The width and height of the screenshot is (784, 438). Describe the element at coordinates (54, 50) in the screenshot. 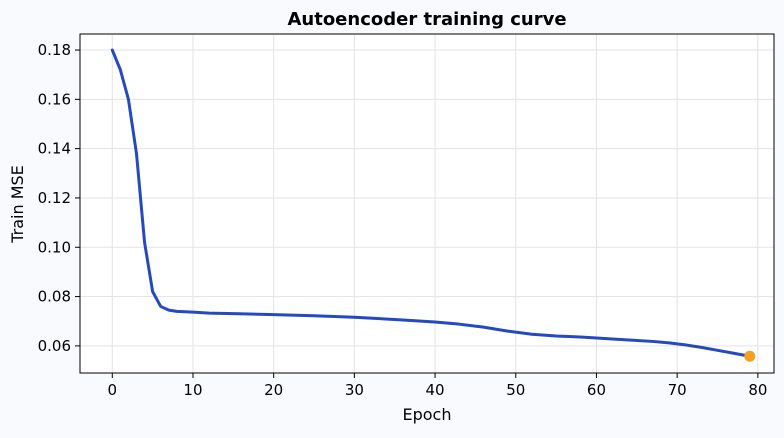

I see `y-tick-label: 0.18` at that location.